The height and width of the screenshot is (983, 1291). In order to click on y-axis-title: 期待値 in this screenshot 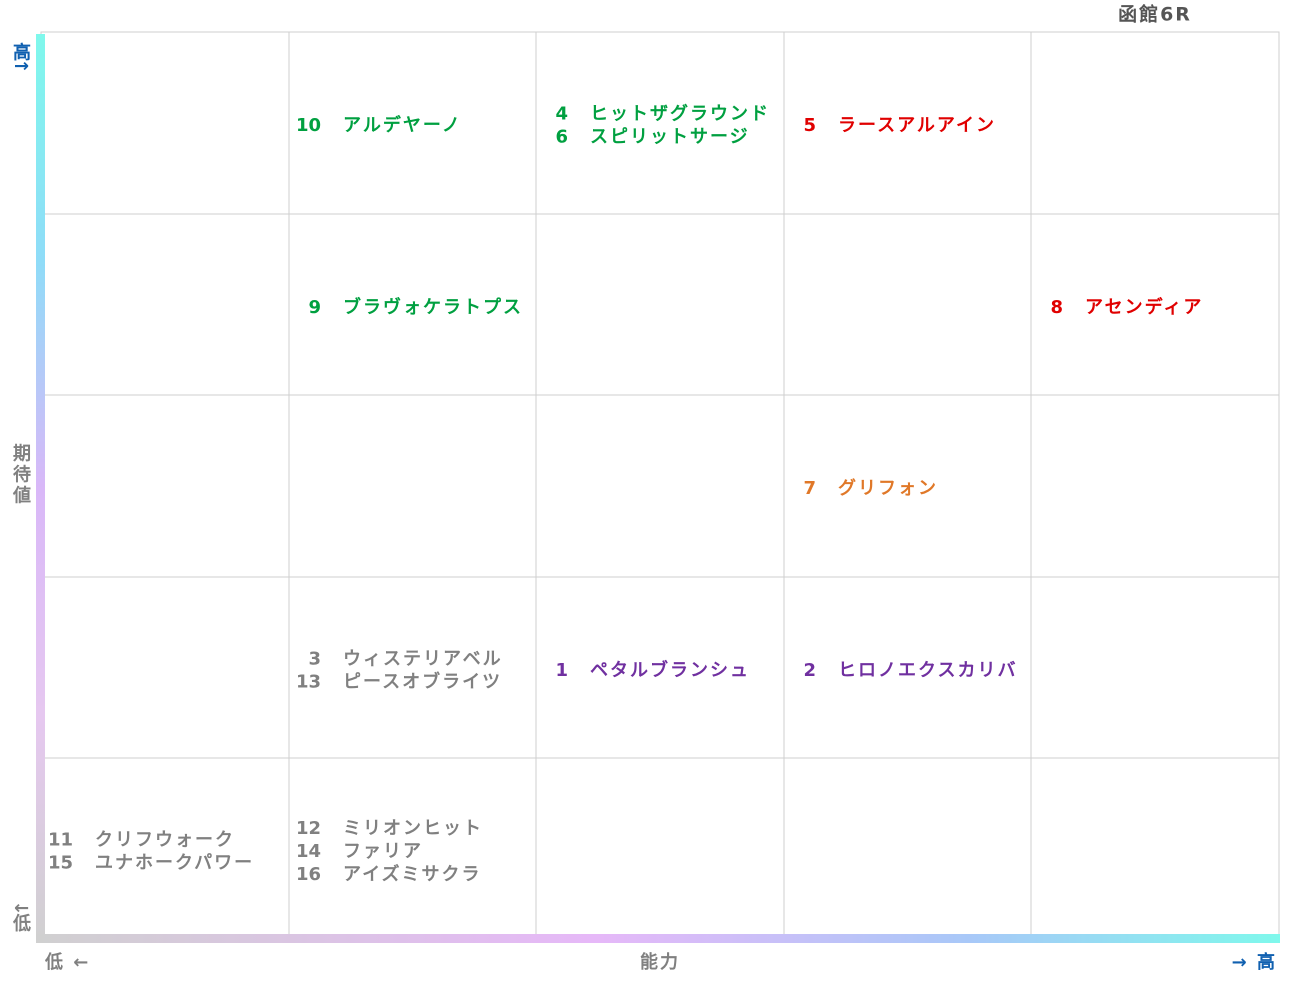, I will do `click(21, 474)`.